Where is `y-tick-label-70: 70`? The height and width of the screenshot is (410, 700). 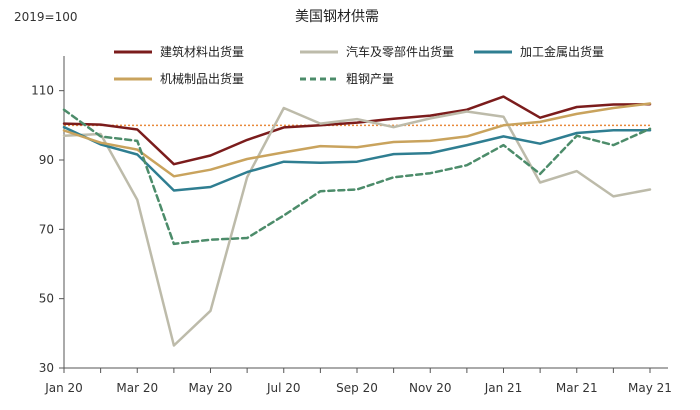 y-tick-label-70: 70 is located at coordinates (46, 229).